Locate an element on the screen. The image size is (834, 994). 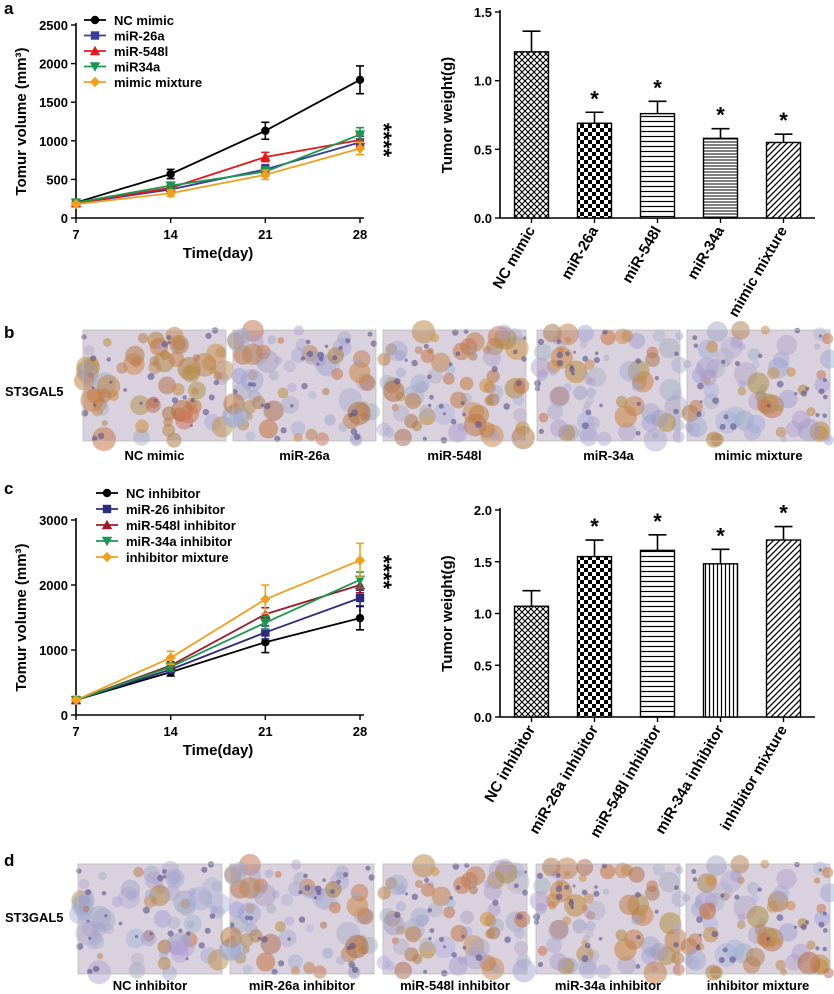
y-tick-label: 0 is located at coordinates (64, 715).